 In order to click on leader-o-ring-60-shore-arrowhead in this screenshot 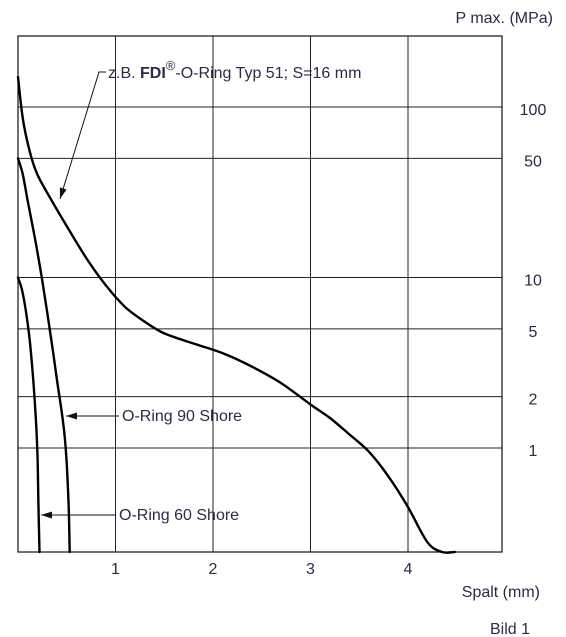, I will do `click(46, 515)`.